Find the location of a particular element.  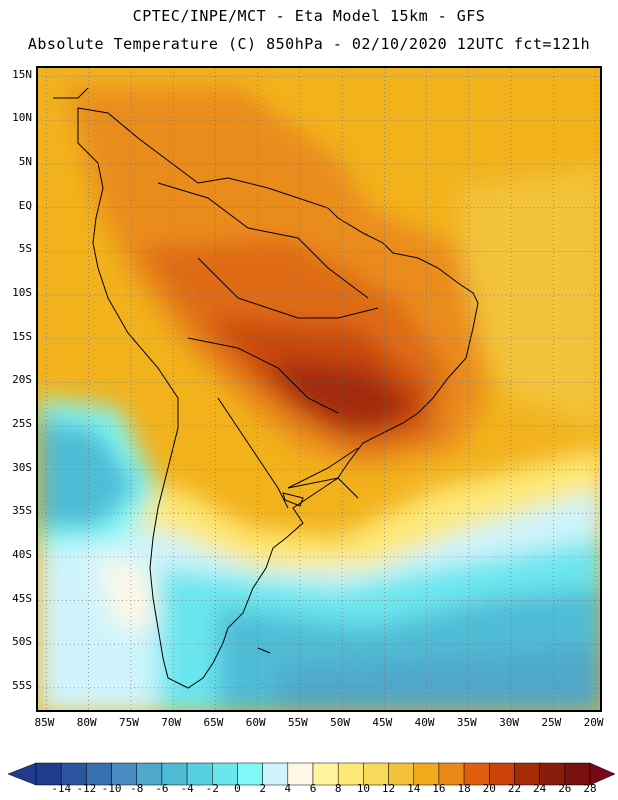

colorbar-tick-label: 2 is located at coordinates (262, 788).